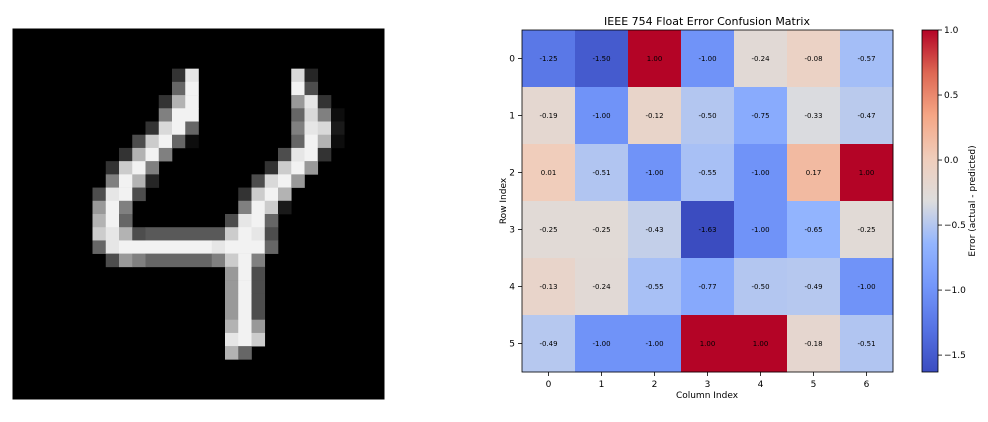 This screenshot has height=422, width=988. I want to click on x-axis-label: Column Index, so click(707, 396).